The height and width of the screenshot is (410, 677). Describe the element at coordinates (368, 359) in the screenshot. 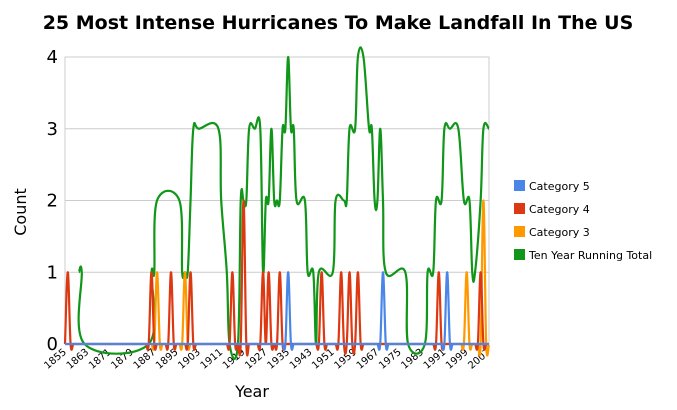

I see `x-tick-label: 1967` at that location.